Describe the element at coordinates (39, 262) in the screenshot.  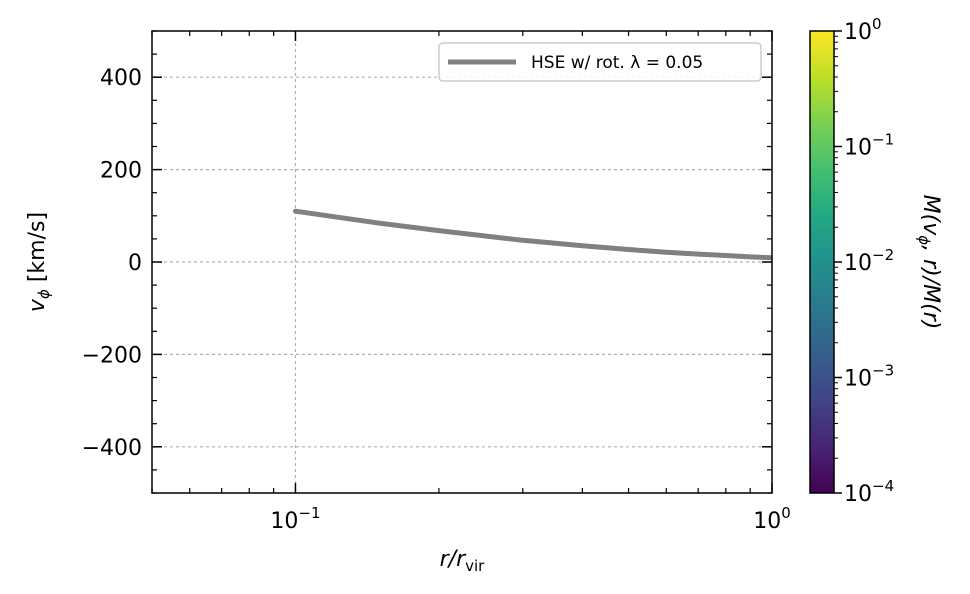
I see `y-axis-label: vϕ [km/s]` at that location.